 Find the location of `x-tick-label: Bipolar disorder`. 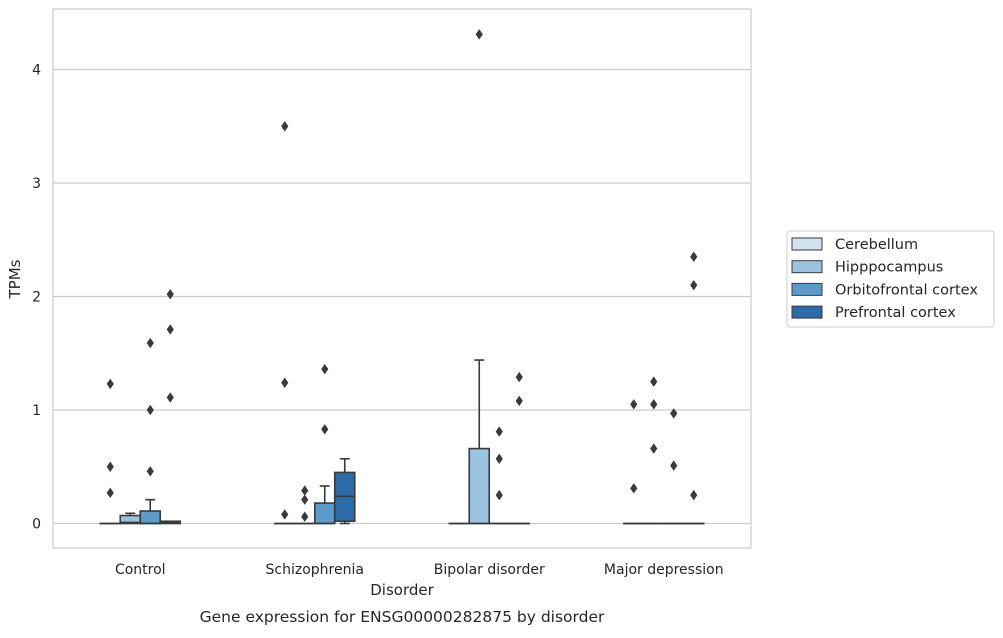

x-tick-label: Bipolar disorder is located at coordinates (489, 570).